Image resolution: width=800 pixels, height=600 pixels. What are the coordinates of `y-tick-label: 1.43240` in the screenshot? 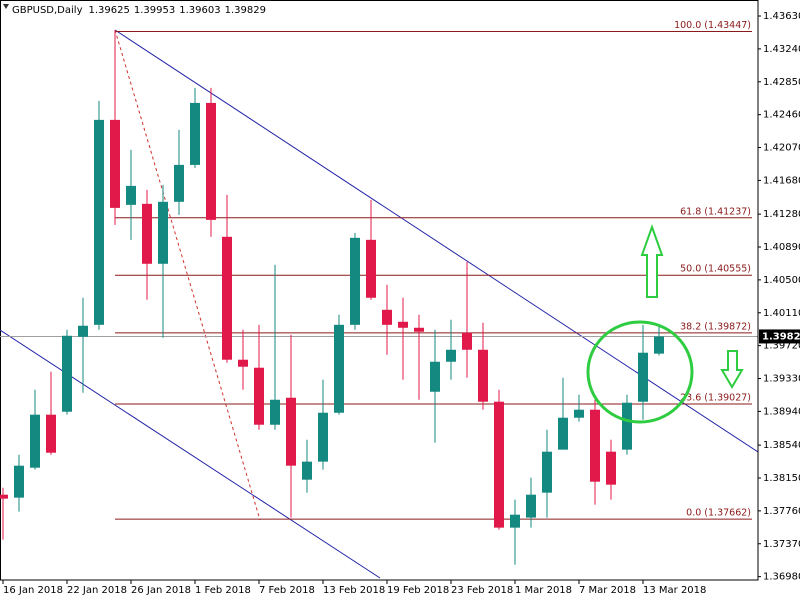 It's located at (781, 49).